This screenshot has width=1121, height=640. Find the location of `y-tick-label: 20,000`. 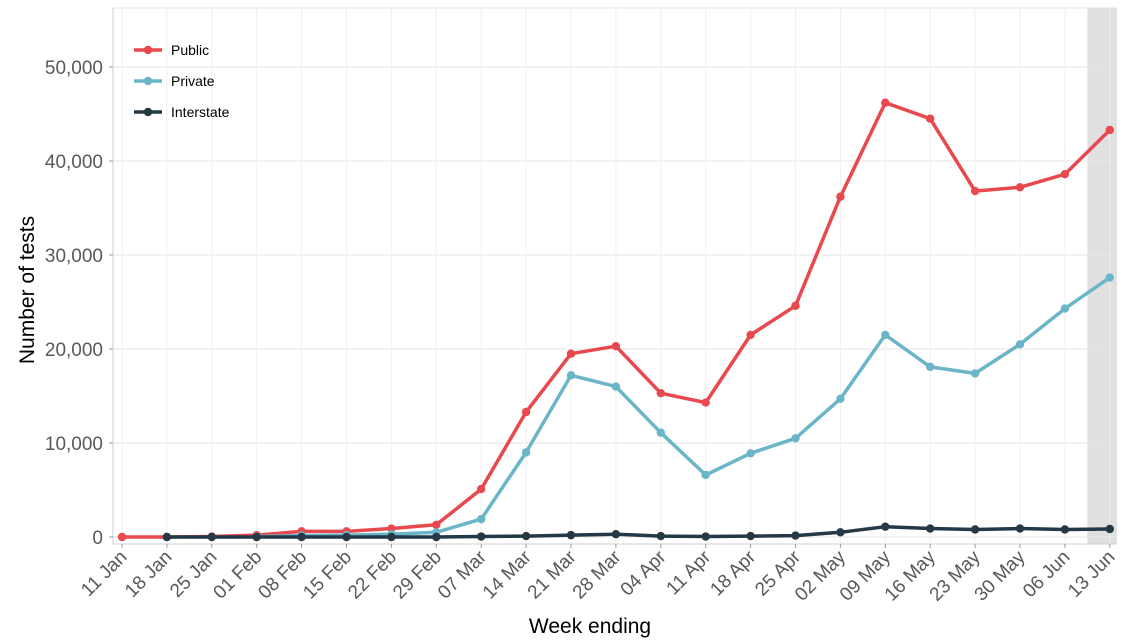

y-tick-label: 20,000 is located at coordinates (74, 350).